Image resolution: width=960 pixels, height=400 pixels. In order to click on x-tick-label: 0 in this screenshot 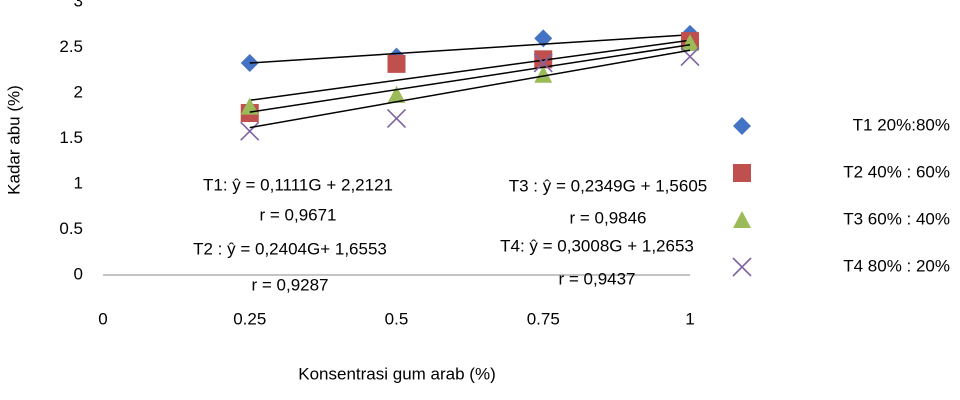, I will do `click(102, 318)`.